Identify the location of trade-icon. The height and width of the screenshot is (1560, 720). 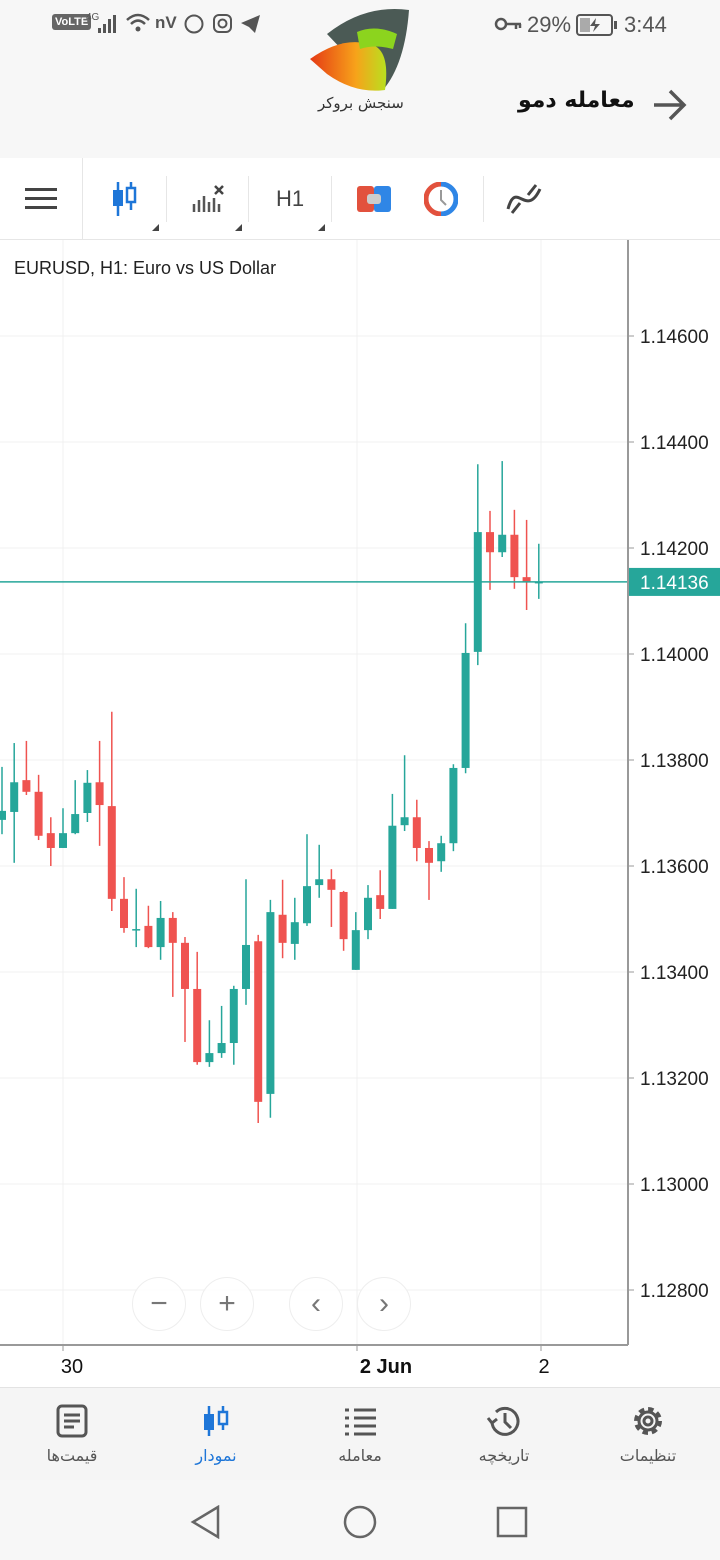
(374, 199).